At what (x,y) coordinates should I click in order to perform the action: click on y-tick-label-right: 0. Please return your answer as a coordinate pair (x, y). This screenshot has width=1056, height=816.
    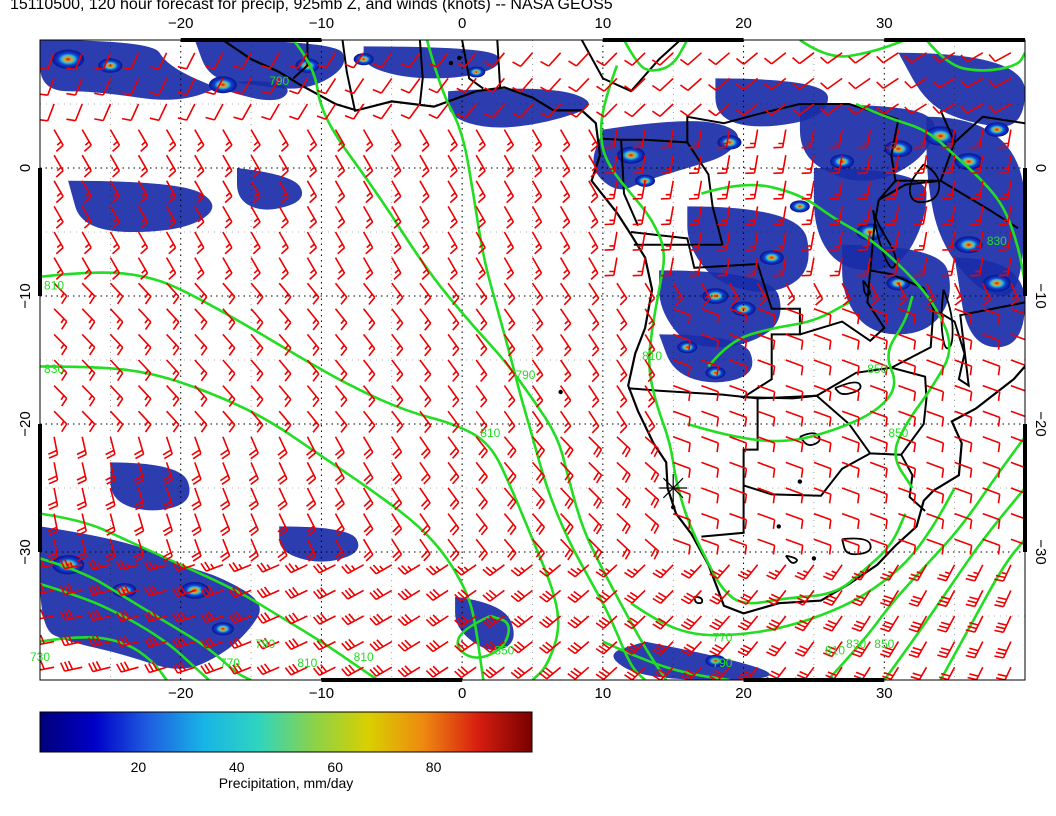
    Looking at the image, I should click on (1040, 168).